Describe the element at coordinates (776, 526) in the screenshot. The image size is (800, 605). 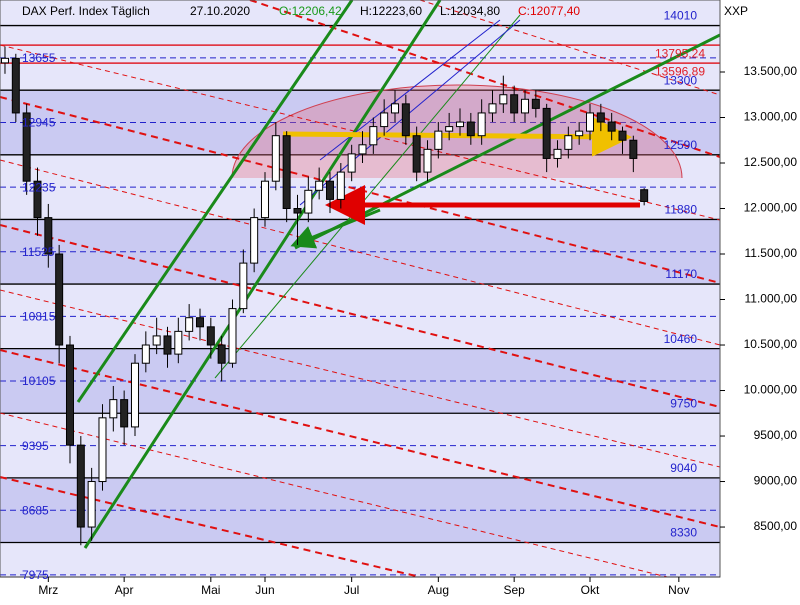
I see `y-tick-label: 8500,00` at that location.